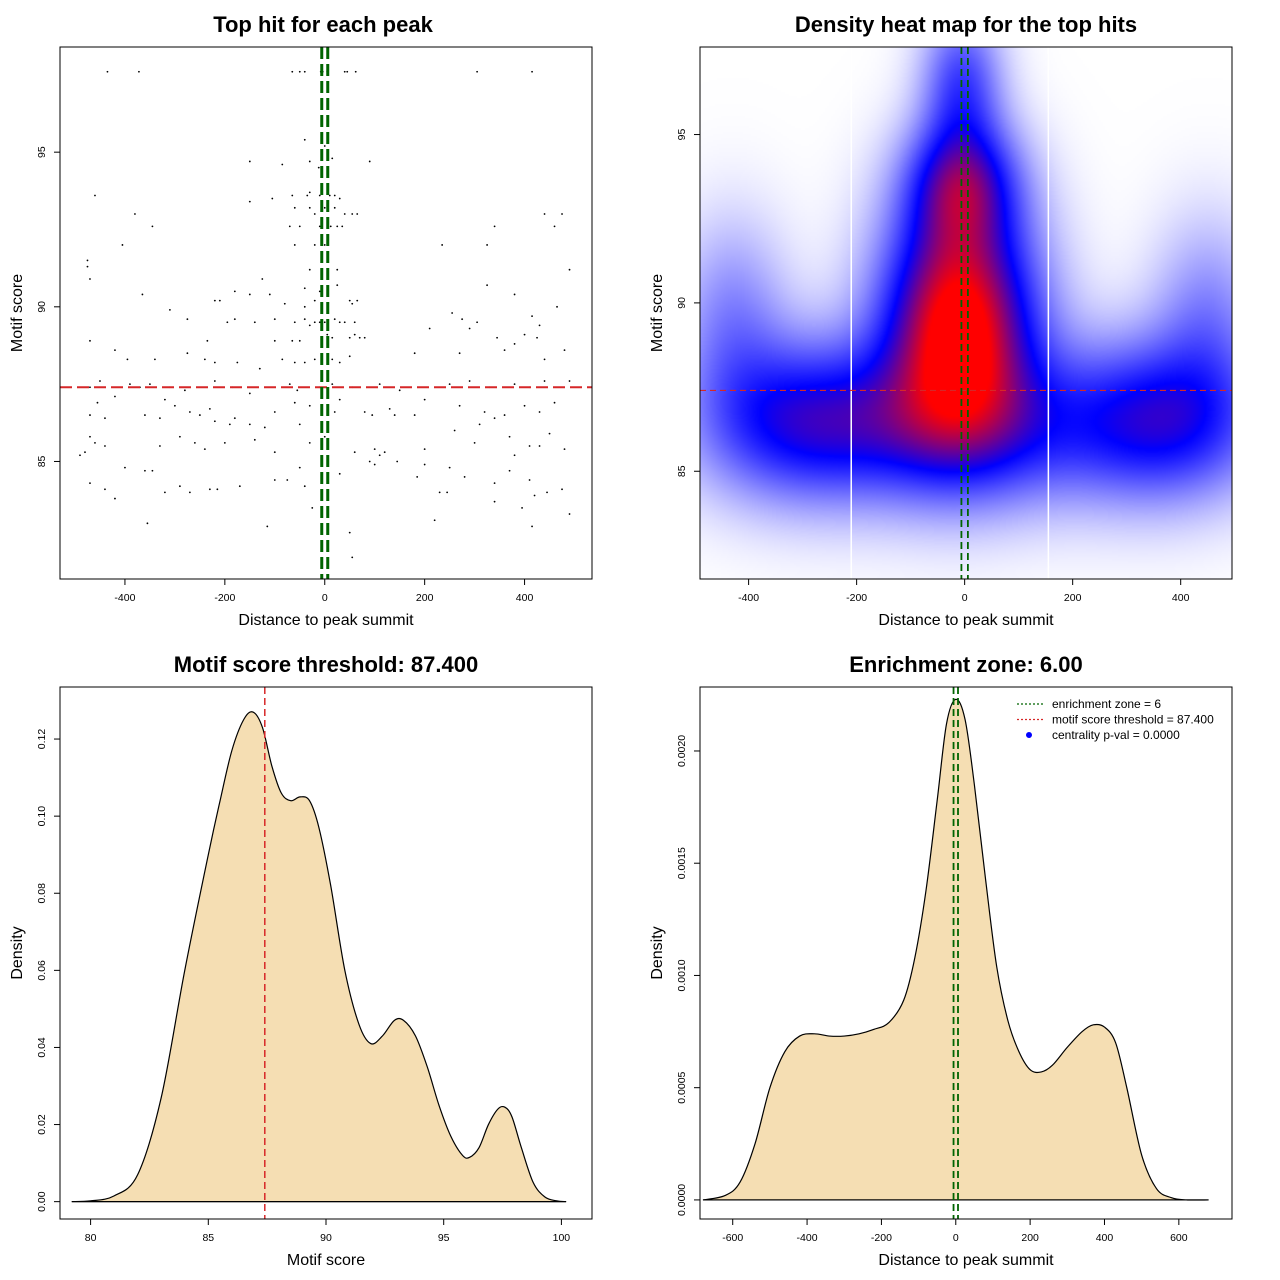  Describe the element at coordinates (224, 598) in the screenshot. I see `scatter-x-tick-label: -200` at that location.